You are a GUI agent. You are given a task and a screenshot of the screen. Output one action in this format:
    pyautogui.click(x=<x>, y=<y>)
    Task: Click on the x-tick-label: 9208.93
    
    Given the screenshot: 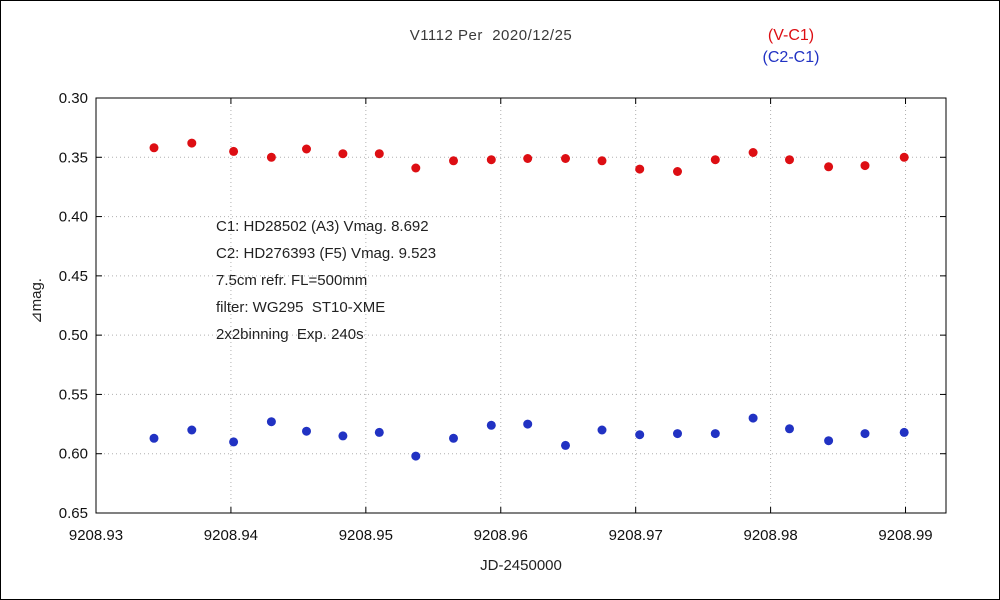 What is the action you would take?
    pyautogui.click(x=96, y=535)
    